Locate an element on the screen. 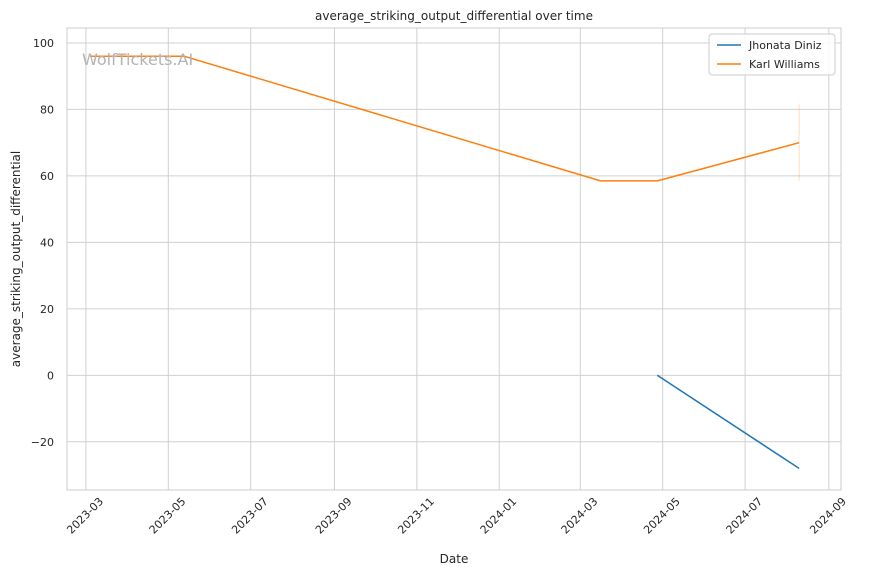 The width and height of the screenshot is (869, 575). x-tick-label: 2023-09 is located at coordinates (334, 516).